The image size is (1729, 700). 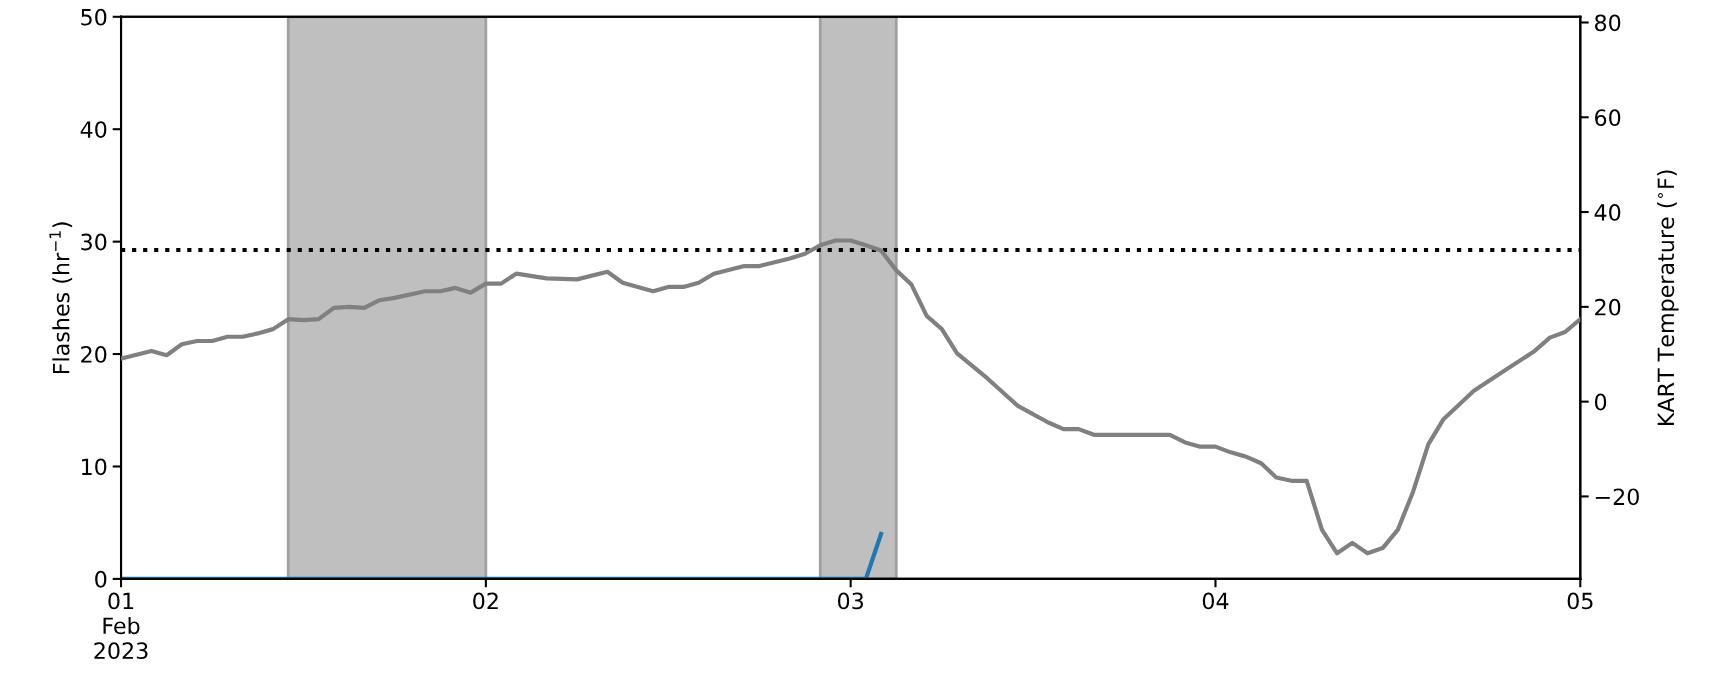 I want to click on x-tick-label: 04, so click(x=1215, y=601).